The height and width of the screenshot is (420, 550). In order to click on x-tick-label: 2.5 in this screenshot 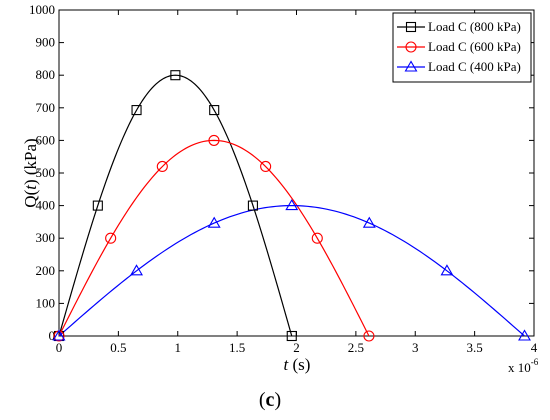, I will do `click(356, 347)`.